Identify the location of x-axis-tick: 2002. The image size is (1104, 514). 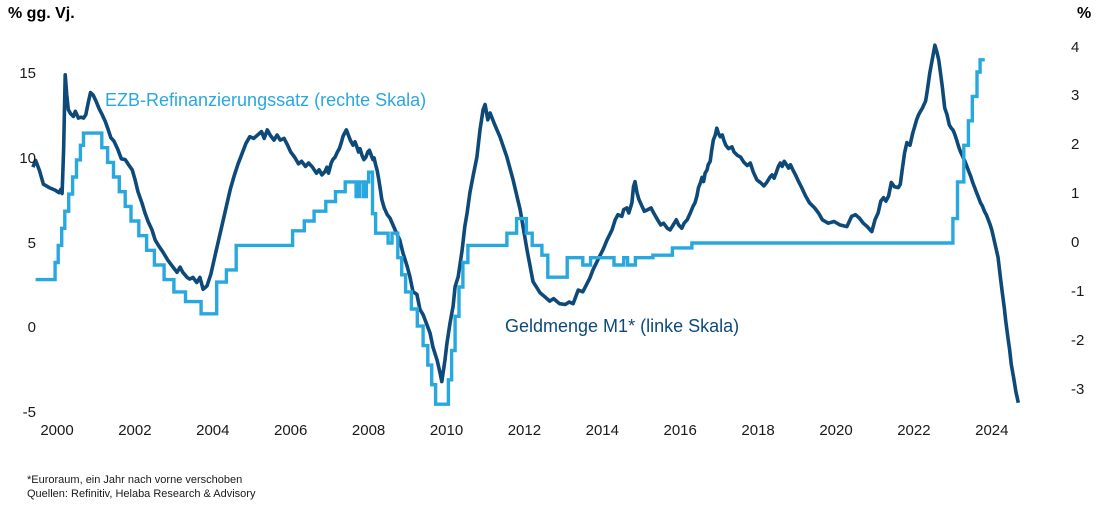
(135, 430).